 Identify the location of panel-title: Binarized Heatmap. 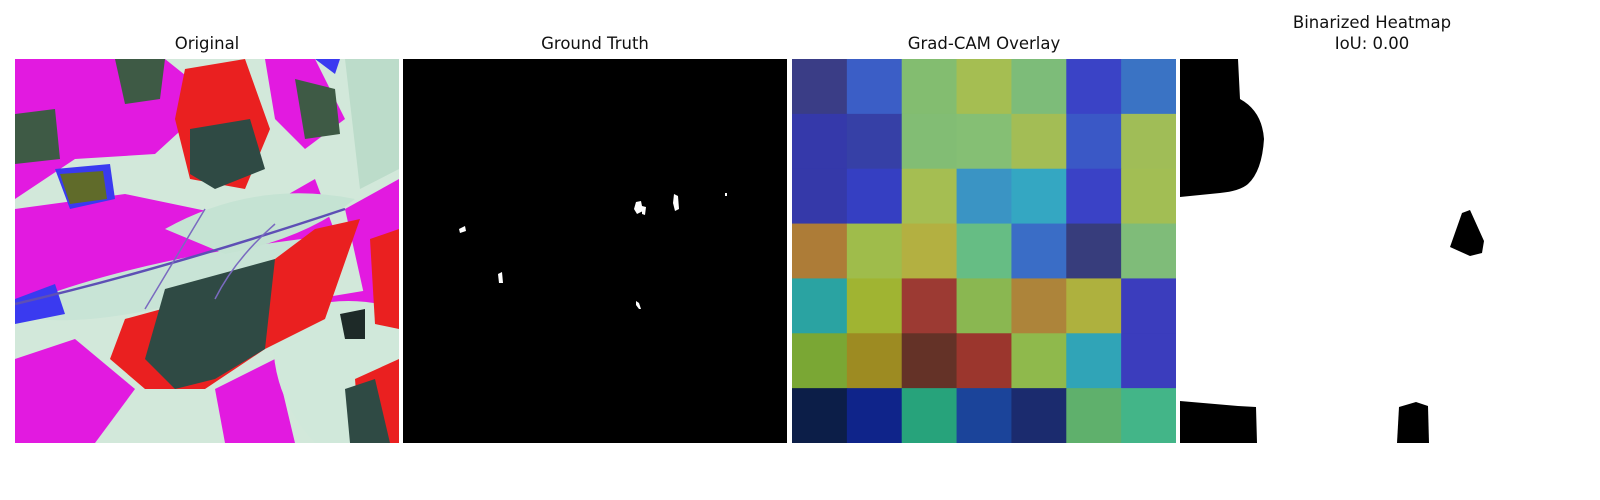
(1372, 22).